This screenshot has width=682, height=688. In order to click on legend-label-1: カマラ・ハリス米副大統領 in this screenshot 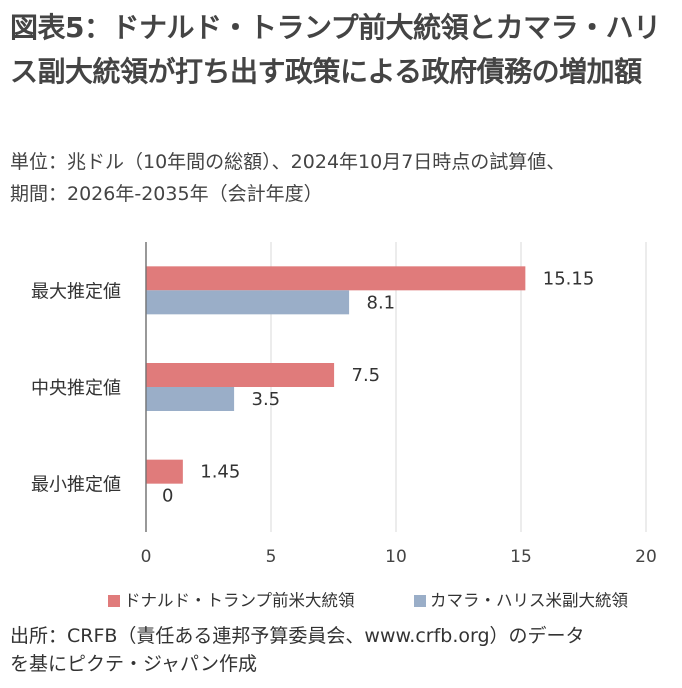, I will do `click(529, 600)`.